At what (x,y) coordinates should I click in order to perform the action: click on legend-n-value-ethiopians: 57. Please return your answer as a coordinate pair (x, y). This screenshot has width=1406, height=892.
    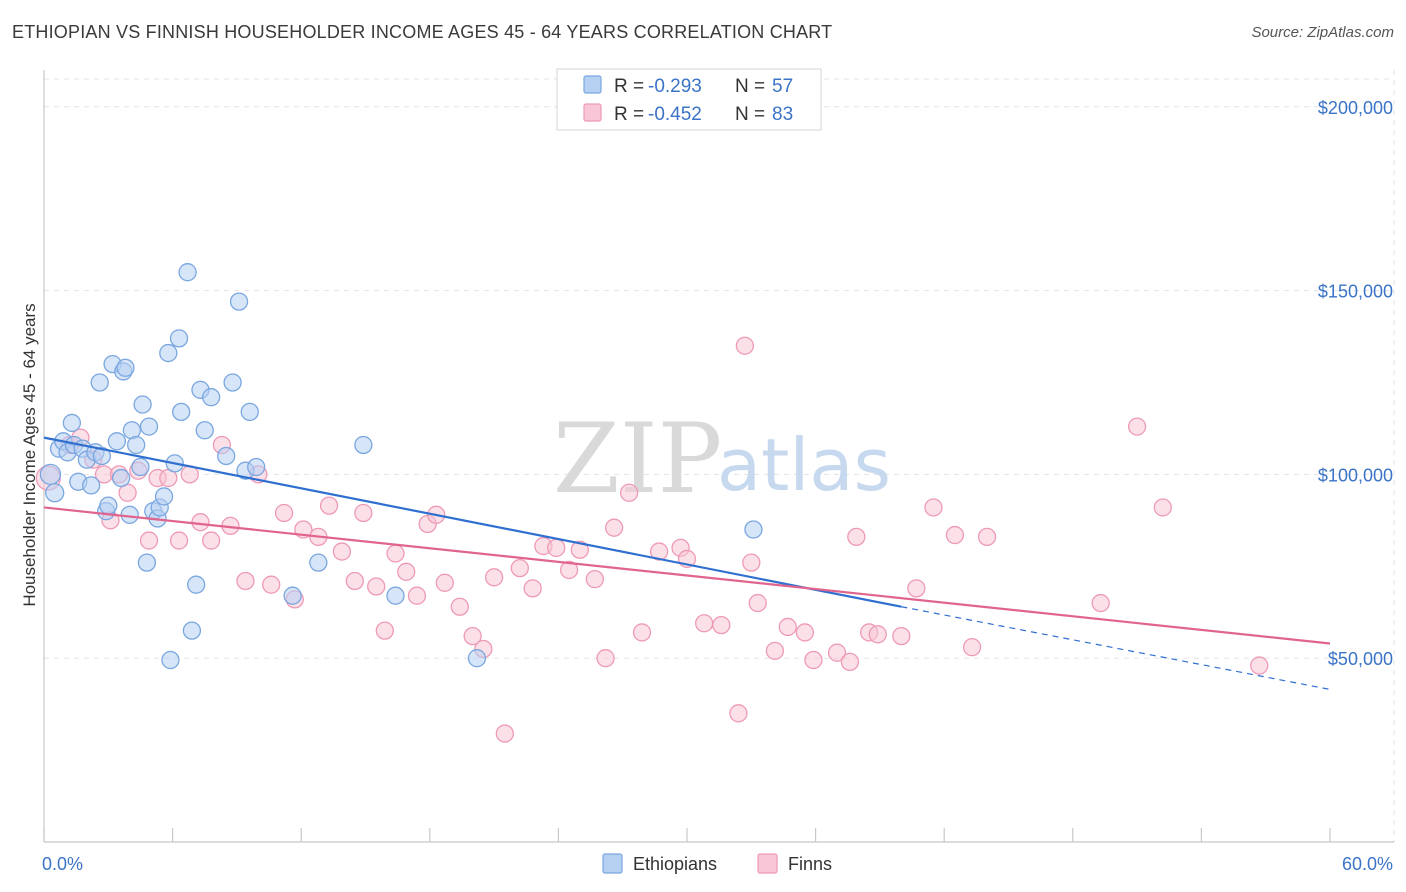
    Looking at the image, I should click on (782, 86).